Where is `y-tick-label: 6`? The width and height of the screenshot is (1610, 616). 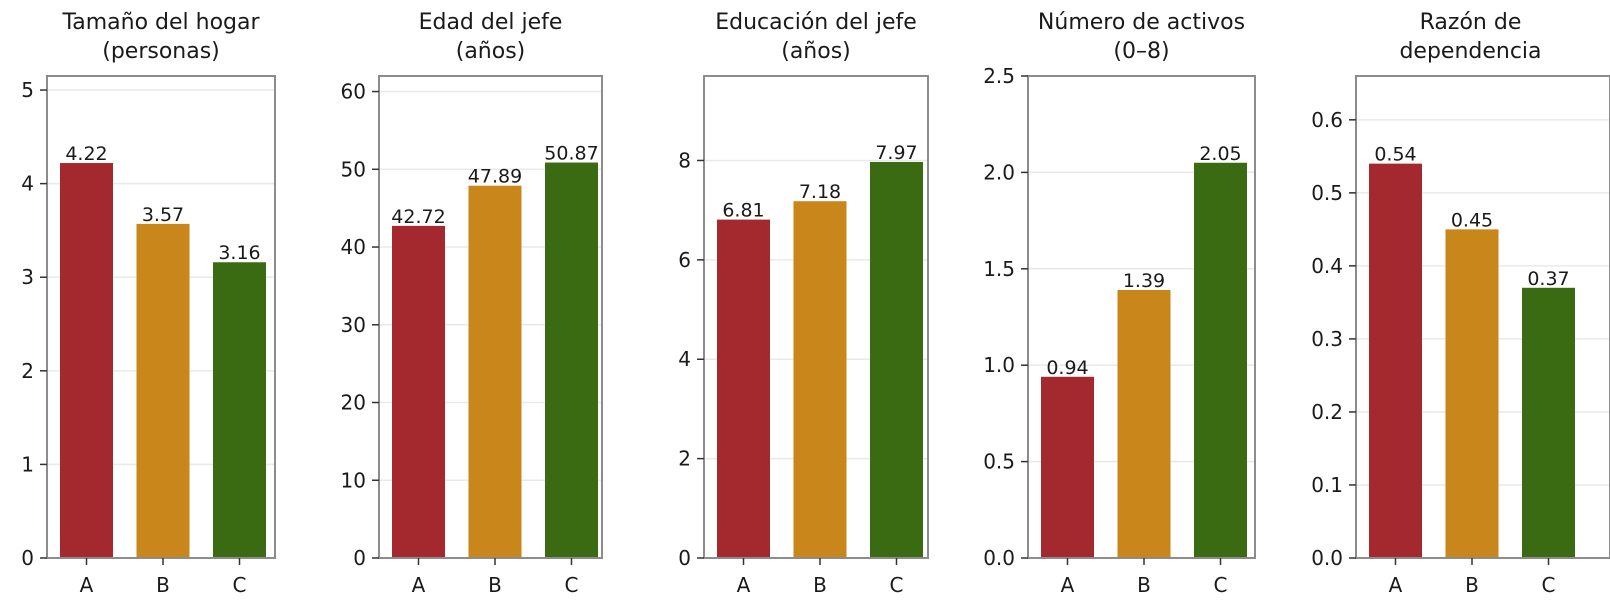
y-tick-label: 6 is located at coordinates (684, 260).